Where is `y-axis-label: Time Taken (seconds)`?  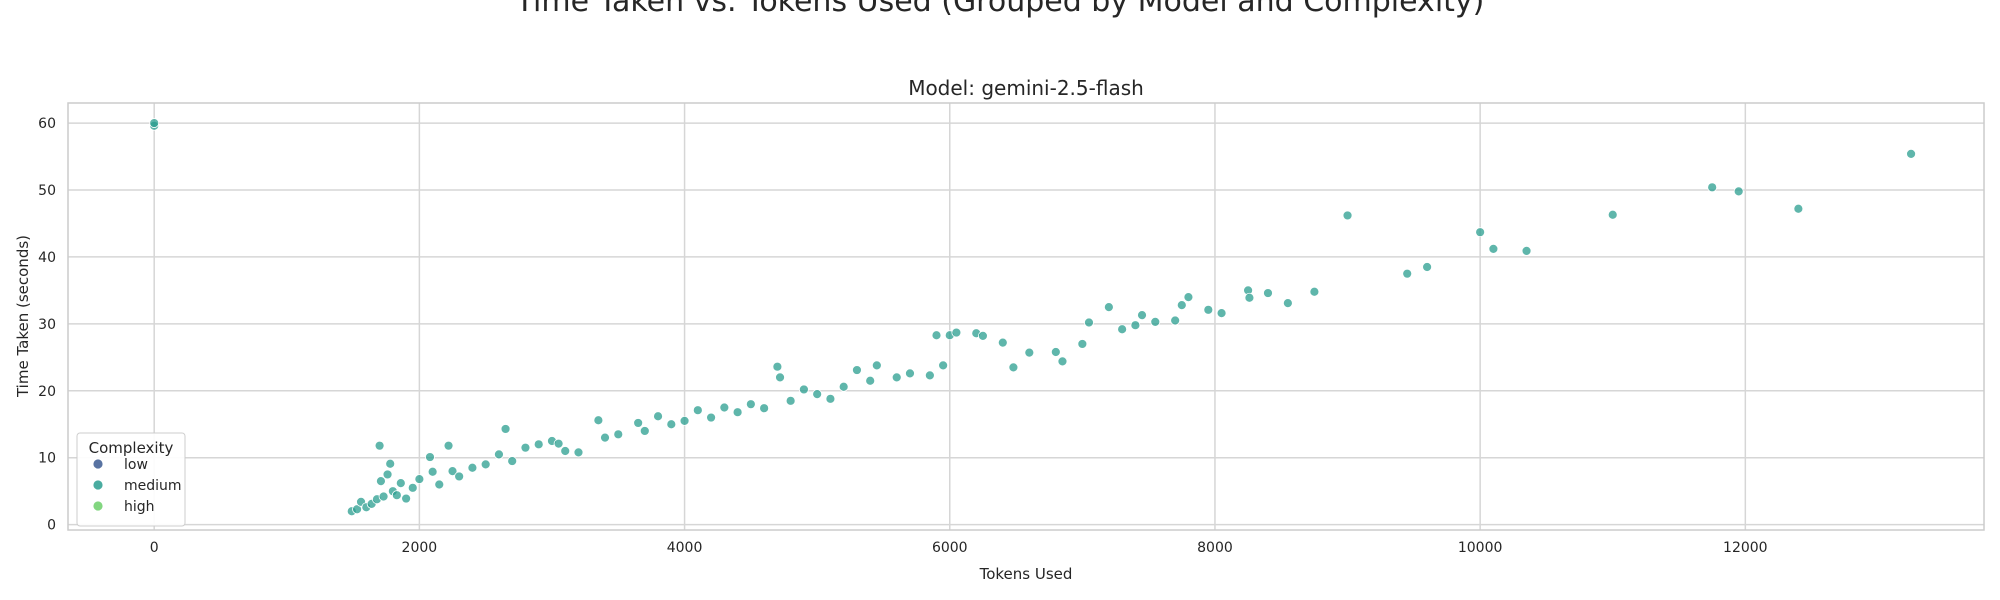 y-axis-label: Time Taken (seconds) is located at coordinates (23, 316).